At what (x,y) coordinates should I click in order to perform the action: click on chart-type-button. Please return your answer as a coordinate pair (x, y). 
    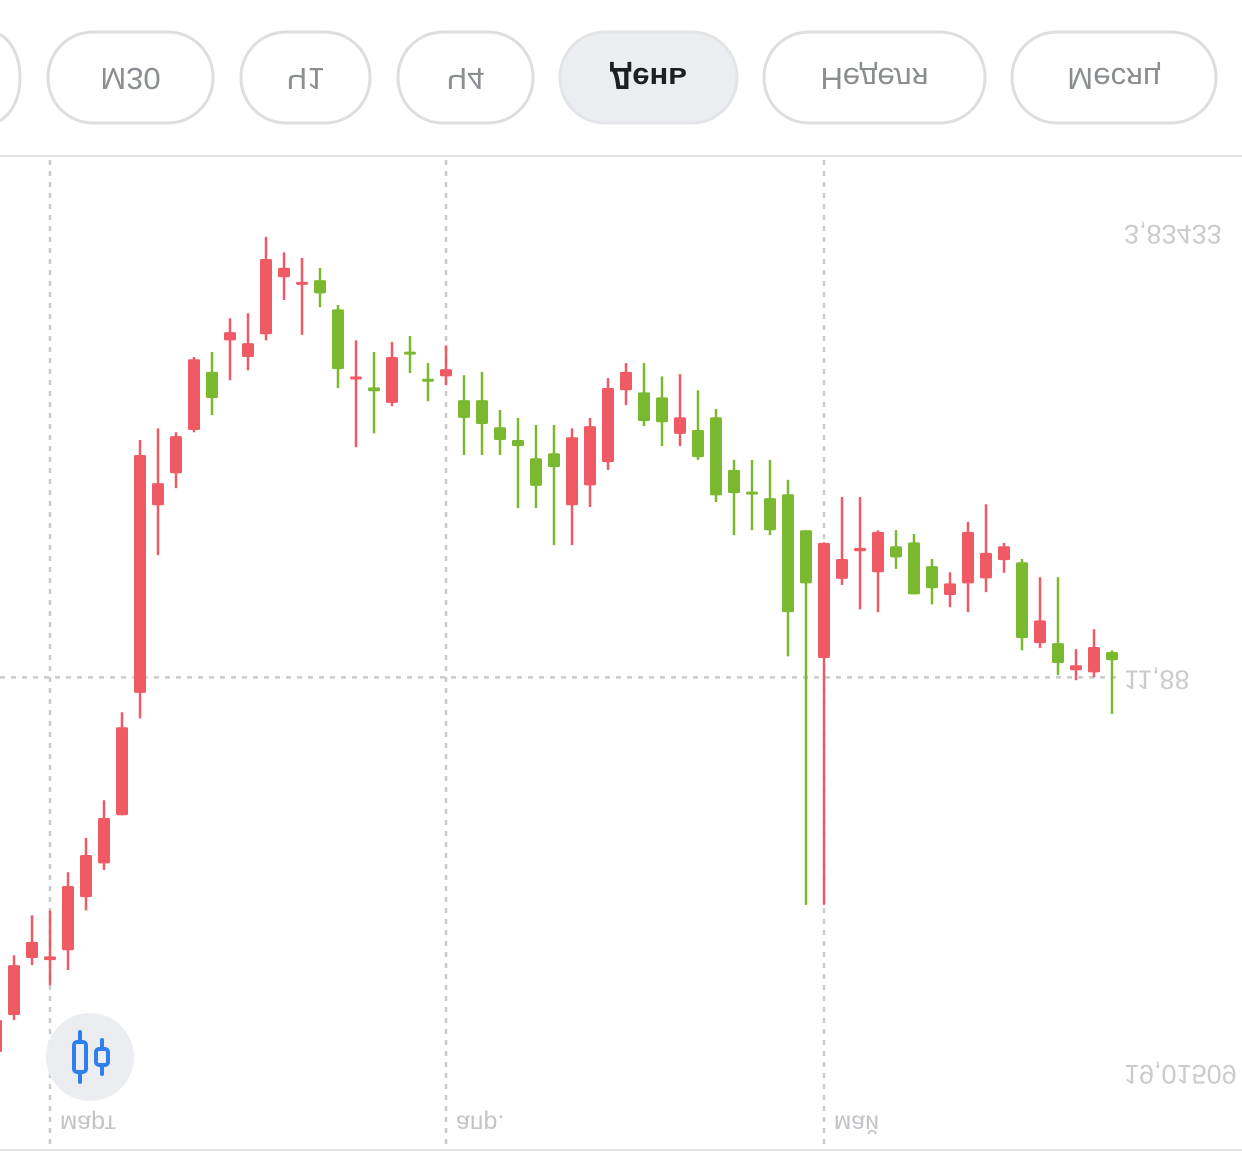
    Looking at the image, I should click on (90, 1057).